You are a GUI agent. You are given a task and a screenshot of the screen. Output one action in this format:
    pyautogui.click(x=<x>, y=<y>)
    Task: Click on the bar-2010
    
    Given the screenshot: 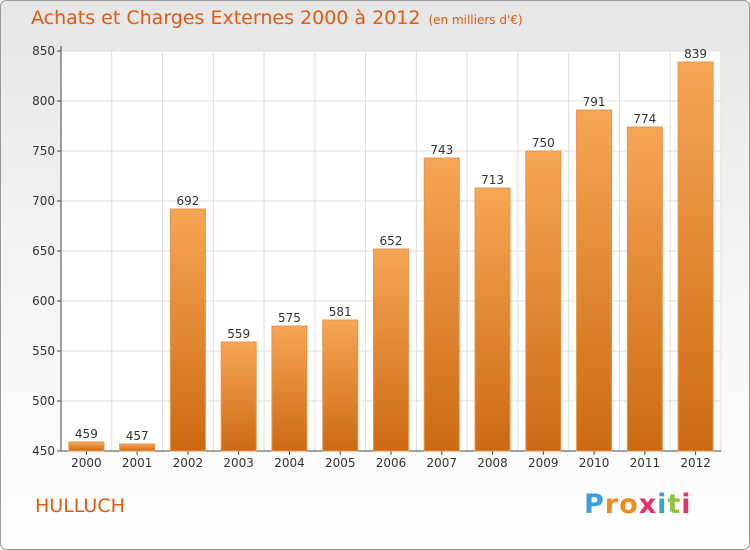 What is the action you would take?
    pyautogui.click(x=594, y=280)
    